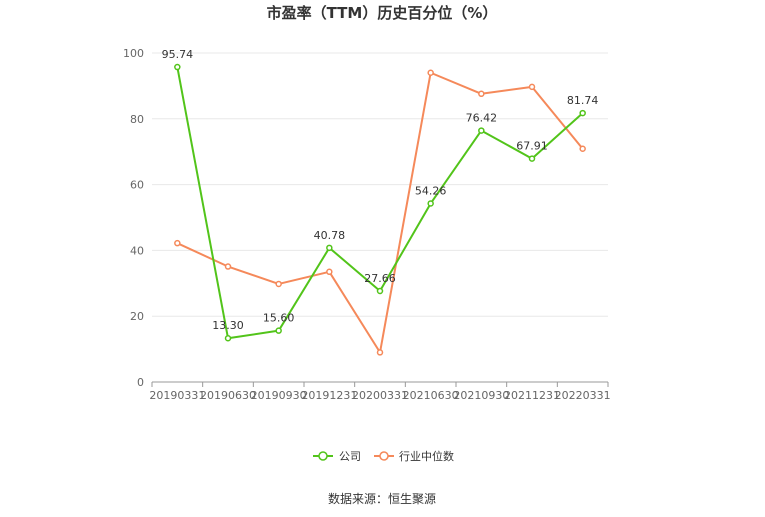 This screenshot has width=765, height=517. What do you see at coordinates (133, 53) in the screenshot?
I see `y-tick-label: 100` at bounding box center [133, 53].